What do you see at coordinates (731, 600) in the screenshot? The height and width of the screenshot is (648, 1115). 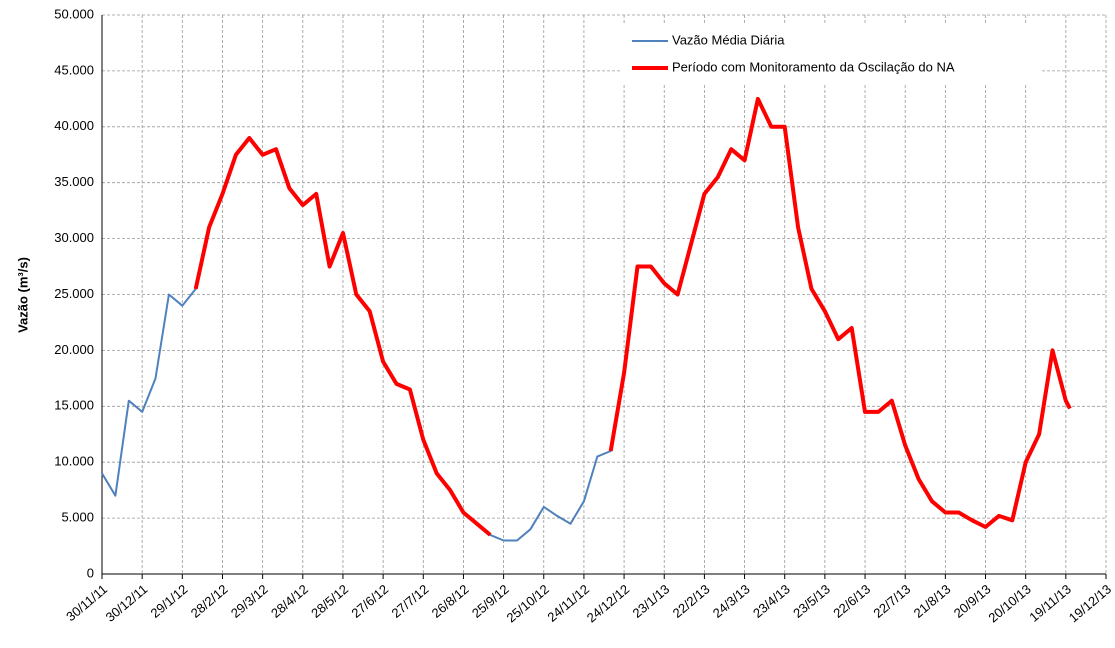 I see `x-tick-label: 24/3/13` at bounding box center [731, 600].